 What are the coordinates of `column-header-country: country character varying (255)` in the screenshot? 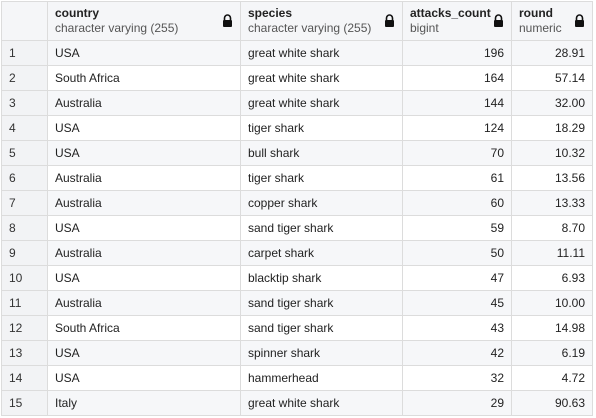 It's located at (144, 21).